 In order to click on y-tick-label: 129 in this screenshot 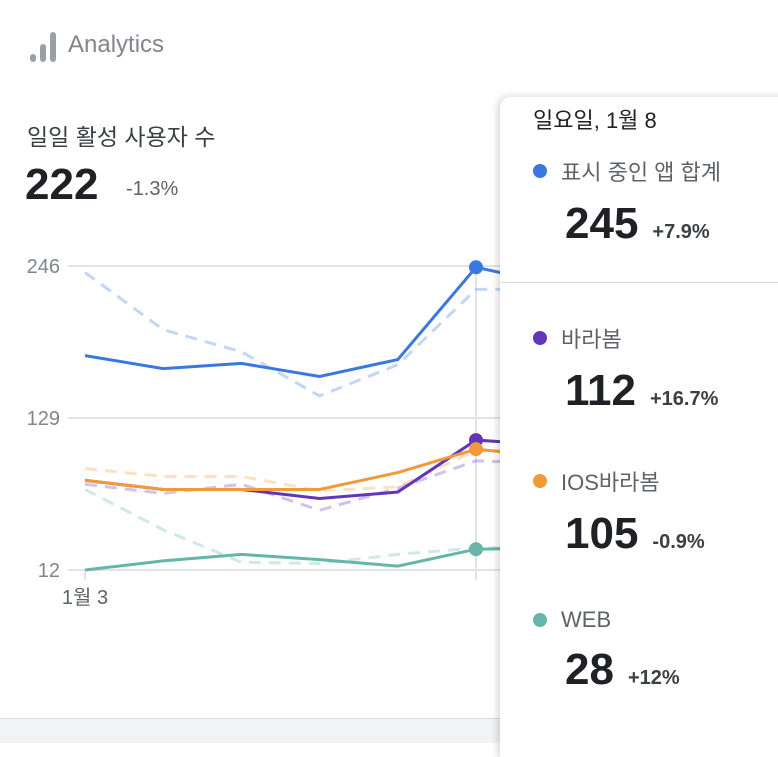, I will do `click(43, 419)`.